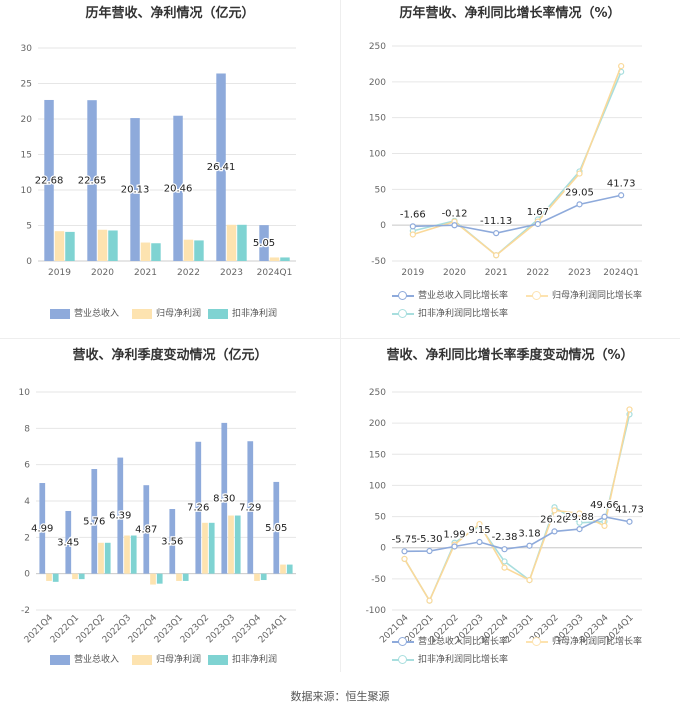 This screenshot has height=712, width=680. Describe the element at coordinates (463, 314) in the screenshot. I see `legend-label: 扣非净利润同比增长率` at that location.